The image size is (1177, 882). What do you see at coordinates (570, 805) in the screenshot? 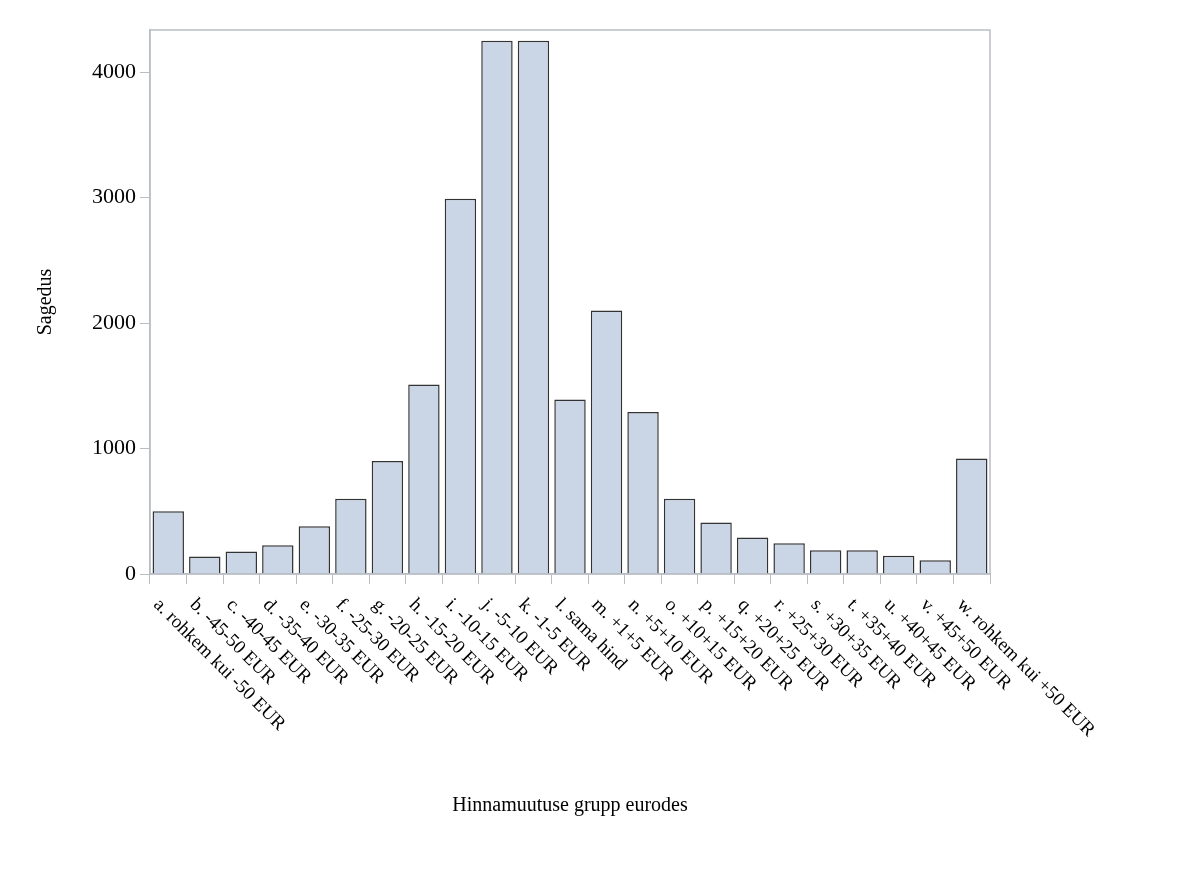
I see `x-axis-title: Hinnamuutuse grupp eurodes` at bounding box center [570, 805].